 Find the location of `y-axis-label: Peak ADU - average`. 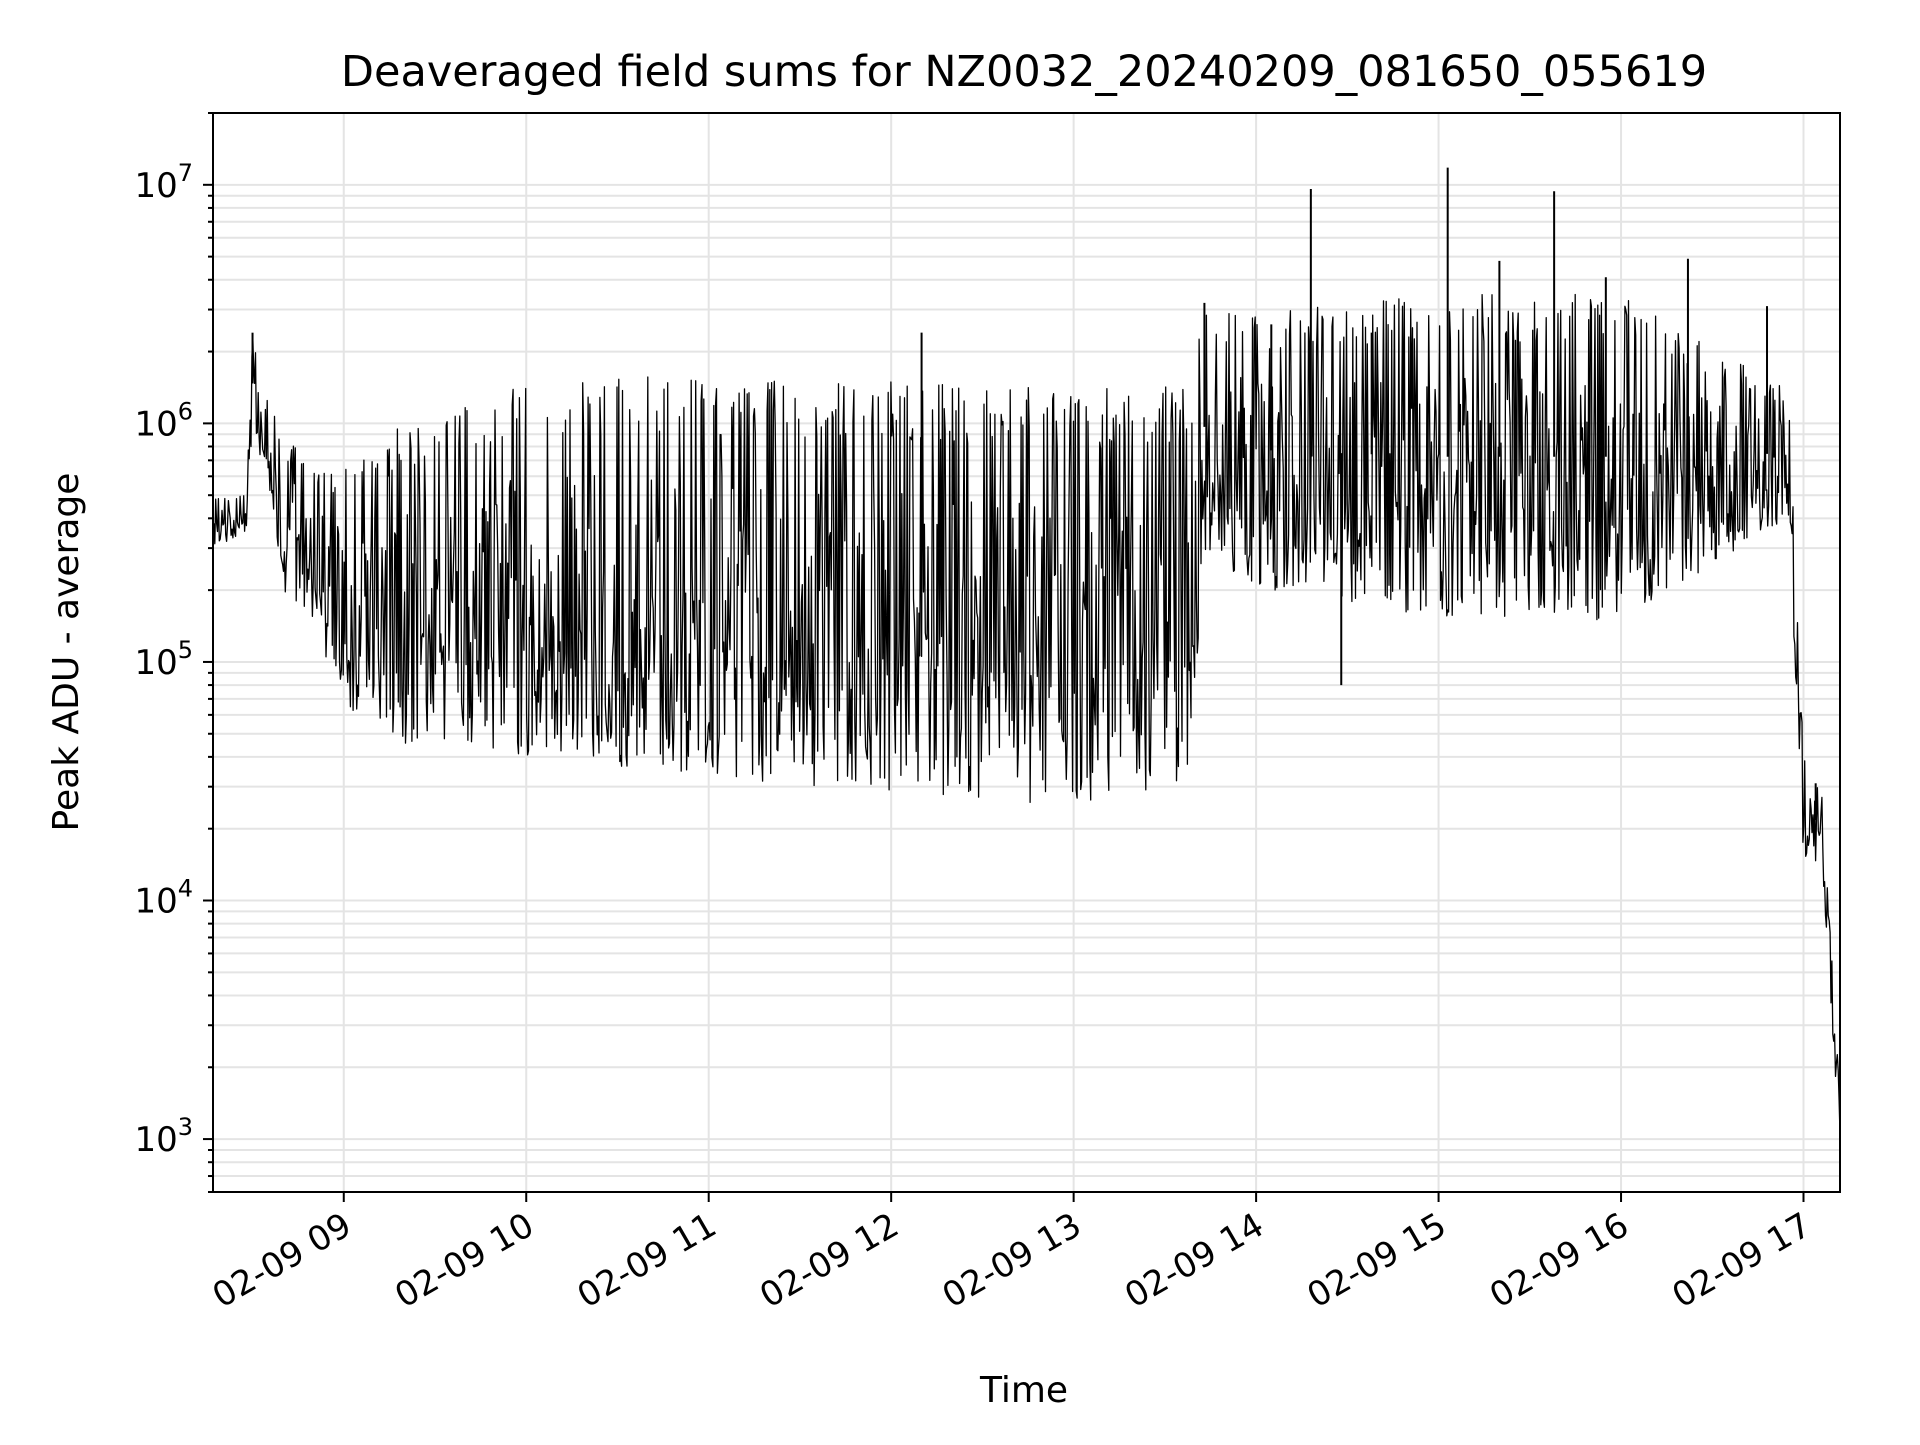

y-axis-label: Peak ADU - average is located at coordinates (66, 652).